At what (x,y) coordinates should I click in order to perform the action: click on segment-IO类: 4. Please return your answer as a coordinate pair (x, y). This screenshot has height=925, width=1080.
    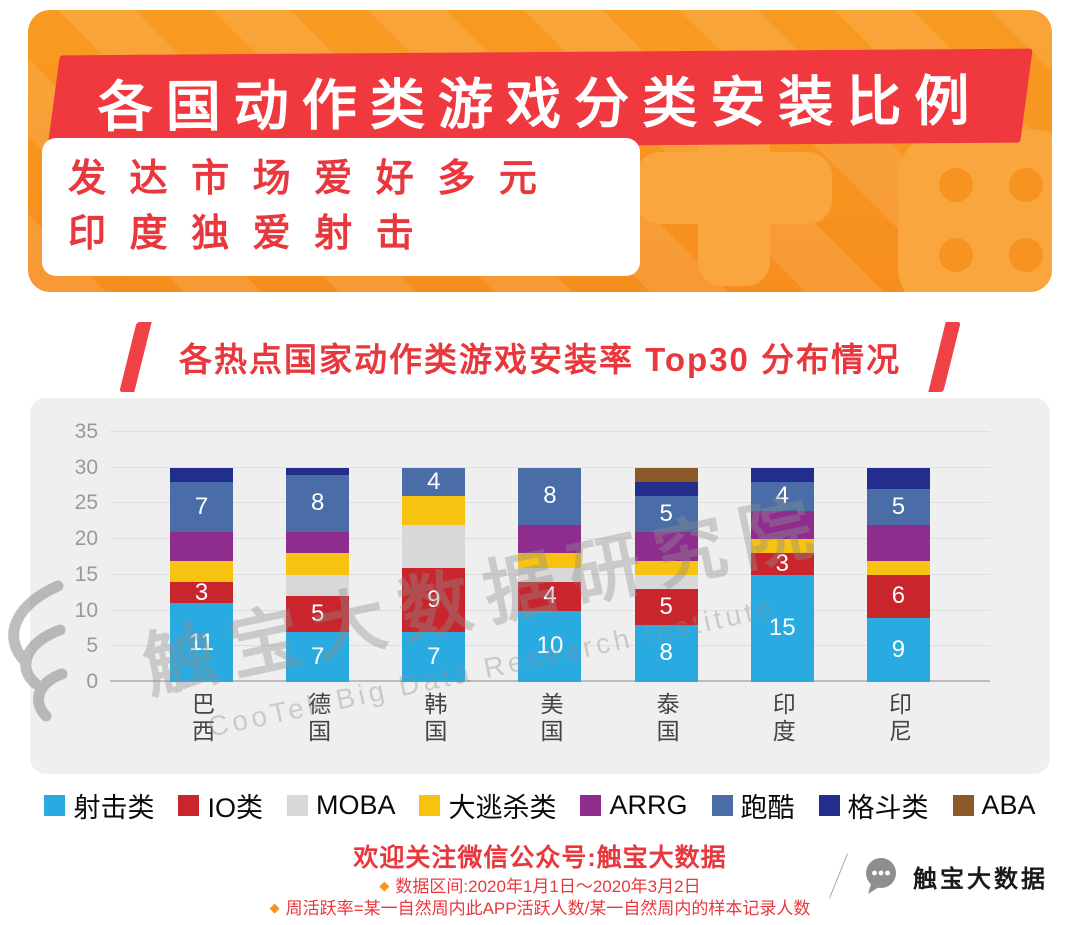
    Looking at the image, I should click on (550, 596).